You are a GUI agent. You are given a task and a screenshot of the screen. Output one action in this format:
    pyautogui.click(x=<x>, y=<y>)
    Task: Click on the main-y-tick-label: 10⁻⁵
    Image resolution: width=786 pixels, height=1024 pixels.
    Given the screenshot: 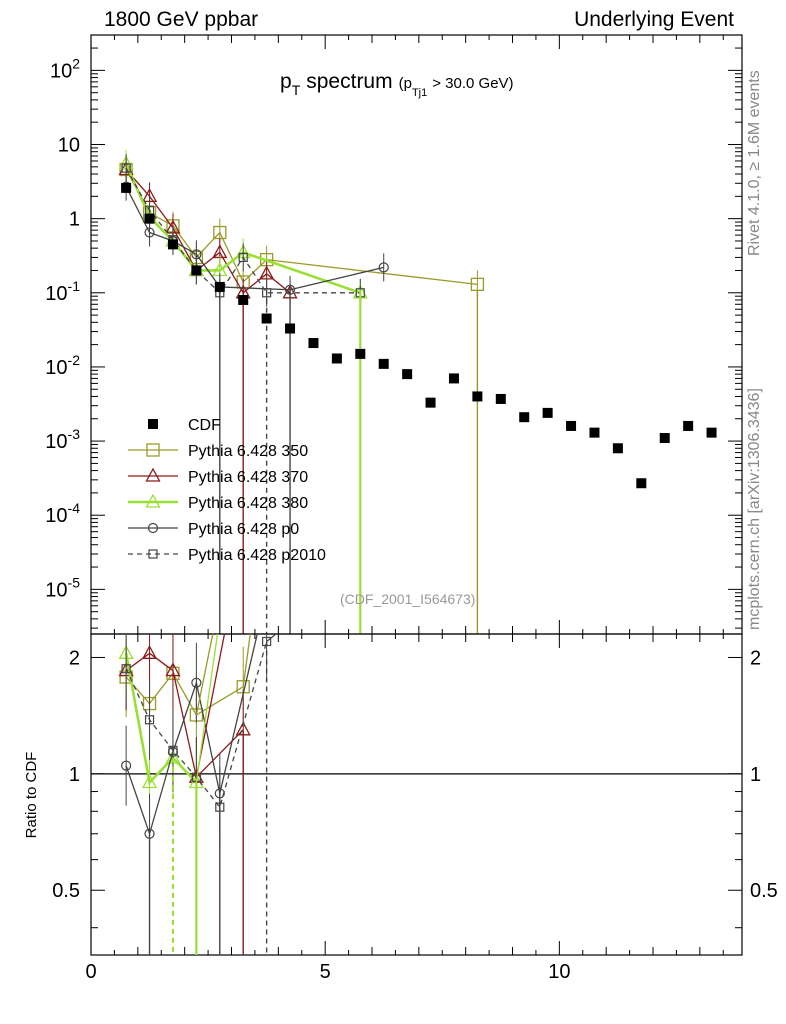 What is the action you would take?
    pyautogui.click(x=62, y=587)
    